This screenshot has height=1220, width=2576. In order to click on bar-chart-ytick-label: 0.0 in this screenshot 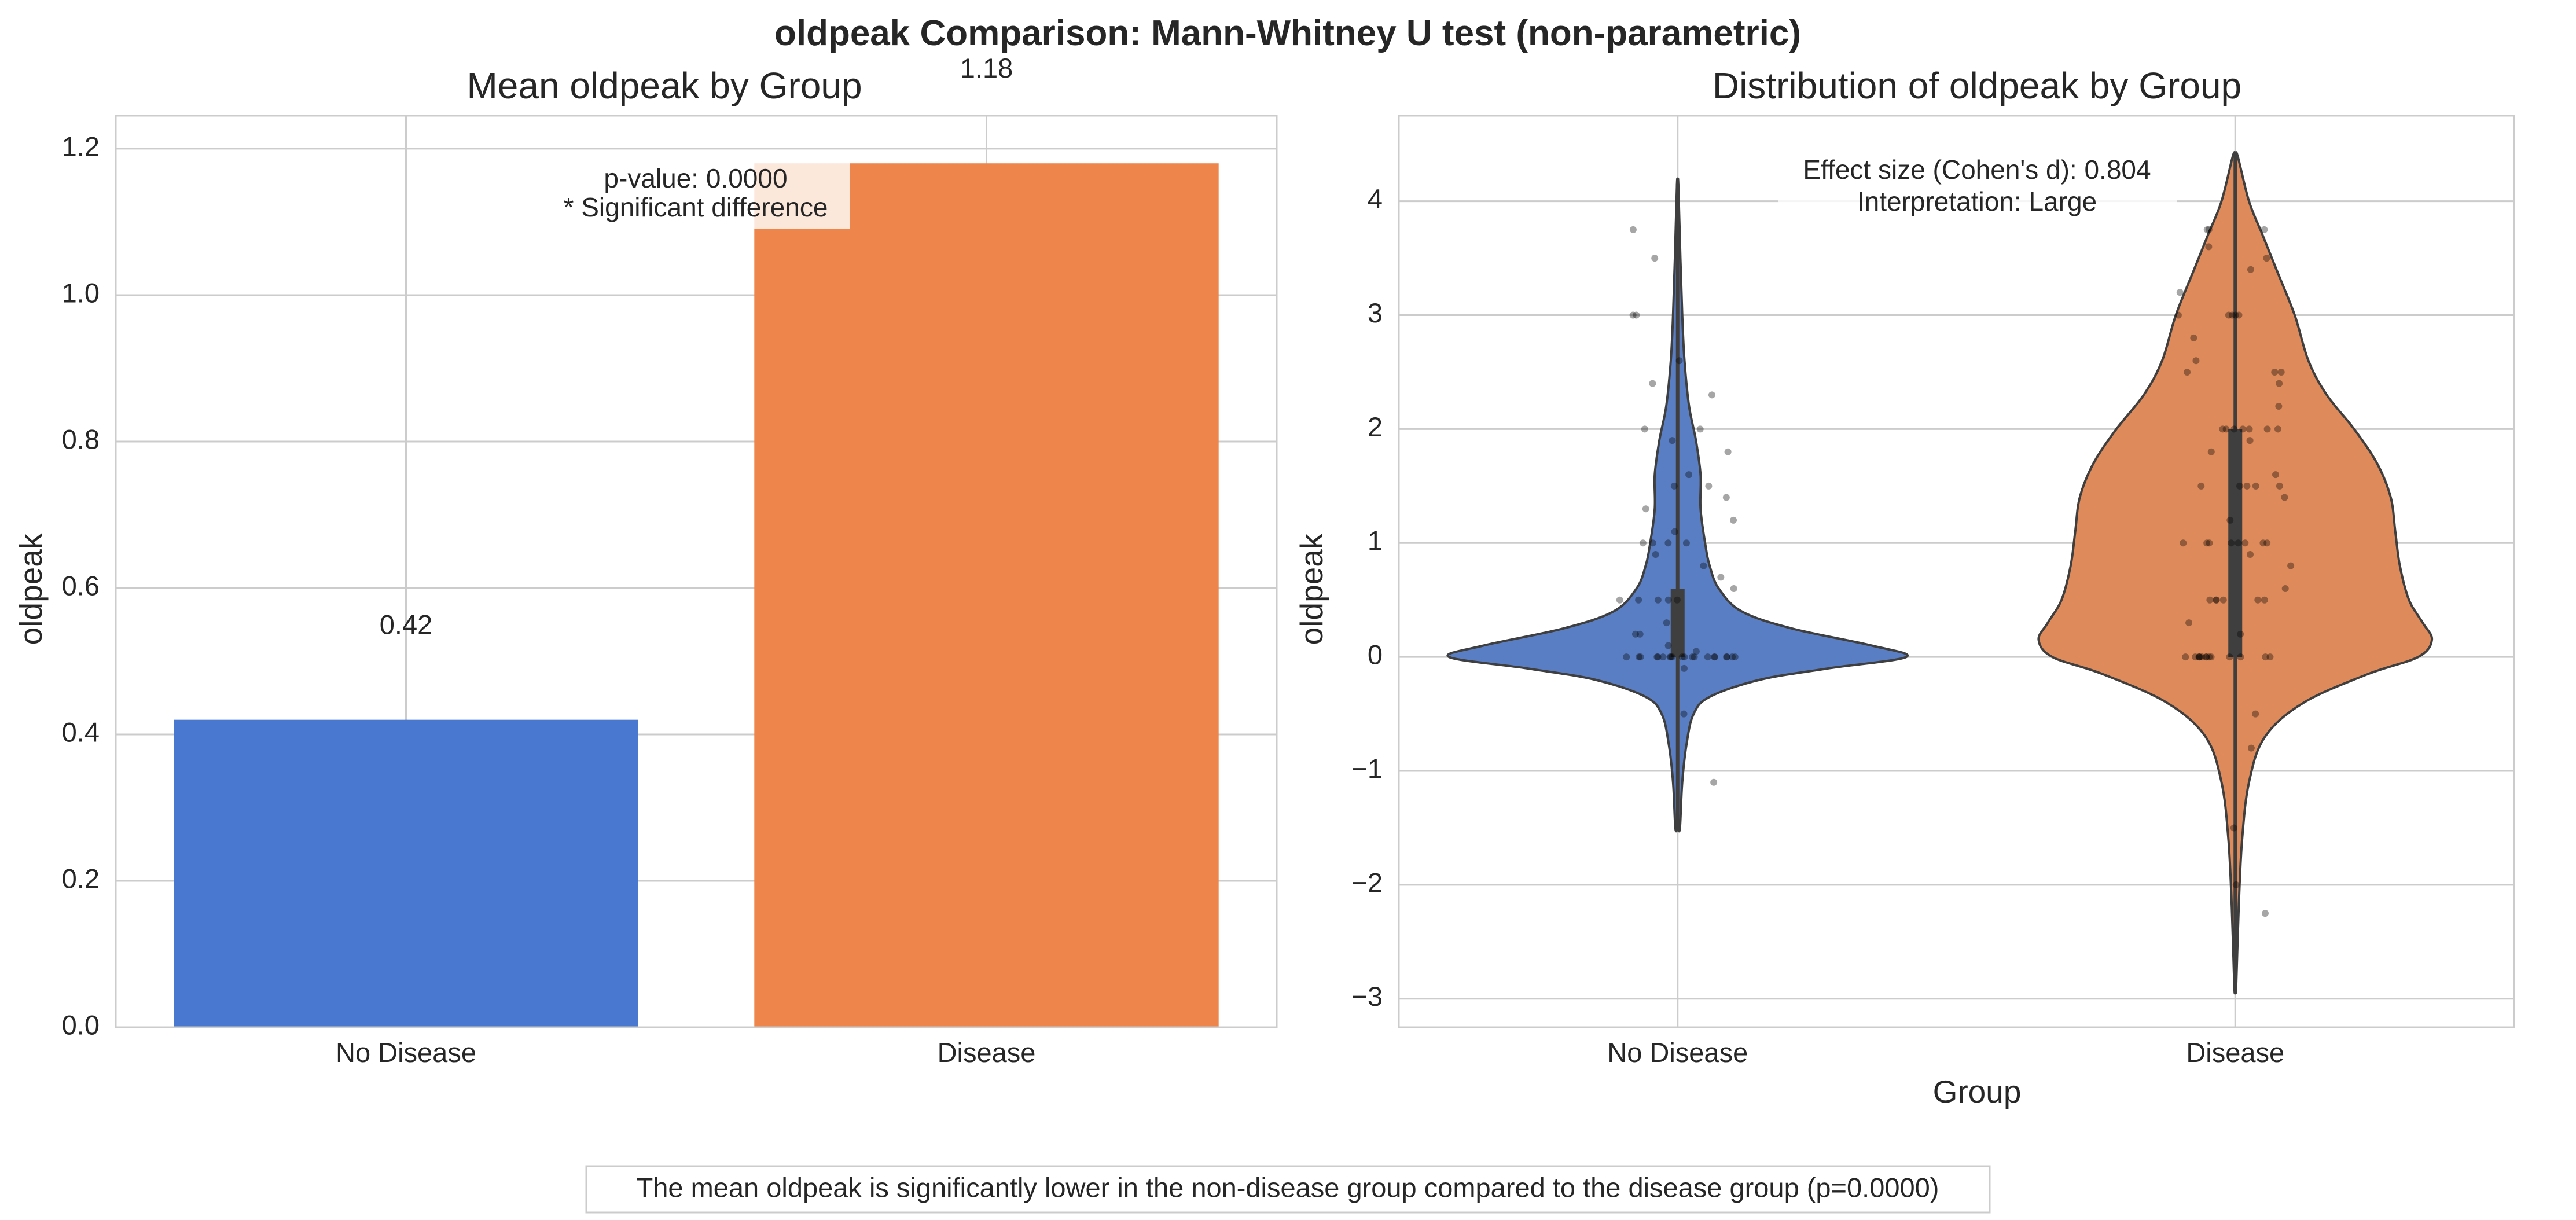, I will do `click(81, 1024)`.